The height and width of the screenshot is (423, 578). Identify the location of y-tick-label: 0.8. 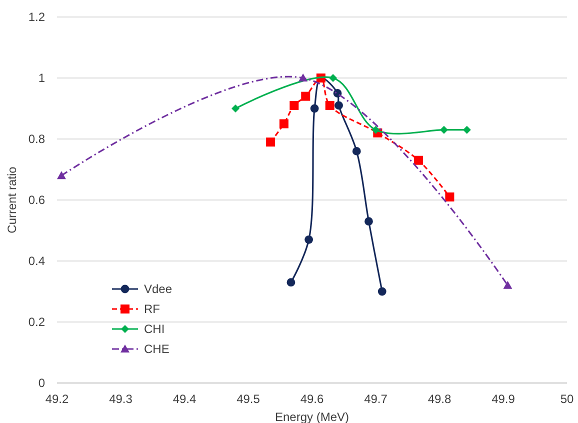
(37, 139).